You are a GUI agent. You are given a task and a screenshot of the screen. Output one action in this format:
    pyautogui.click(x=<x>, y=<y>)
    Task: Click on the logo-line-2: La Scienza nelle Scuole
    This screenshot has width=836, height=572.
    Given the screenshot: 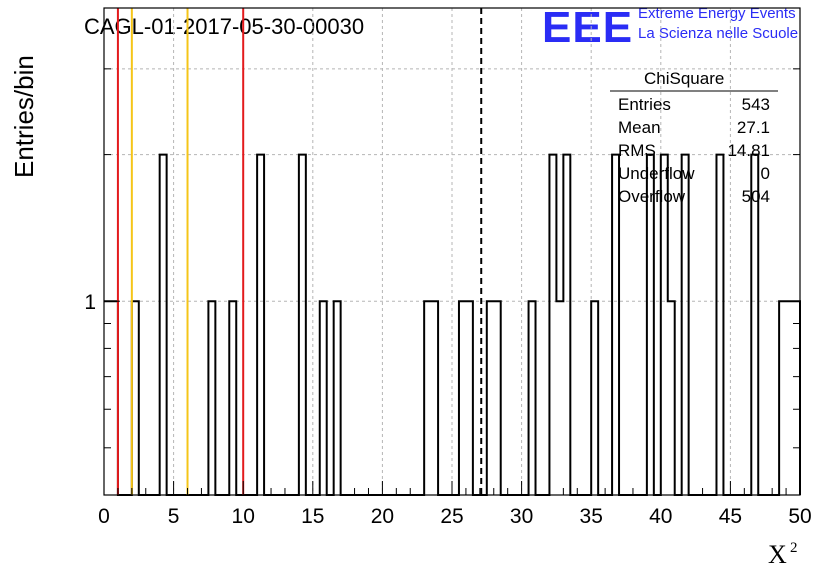 What is the action you would take?
    pyautogui.click(x=718, y=33)
    